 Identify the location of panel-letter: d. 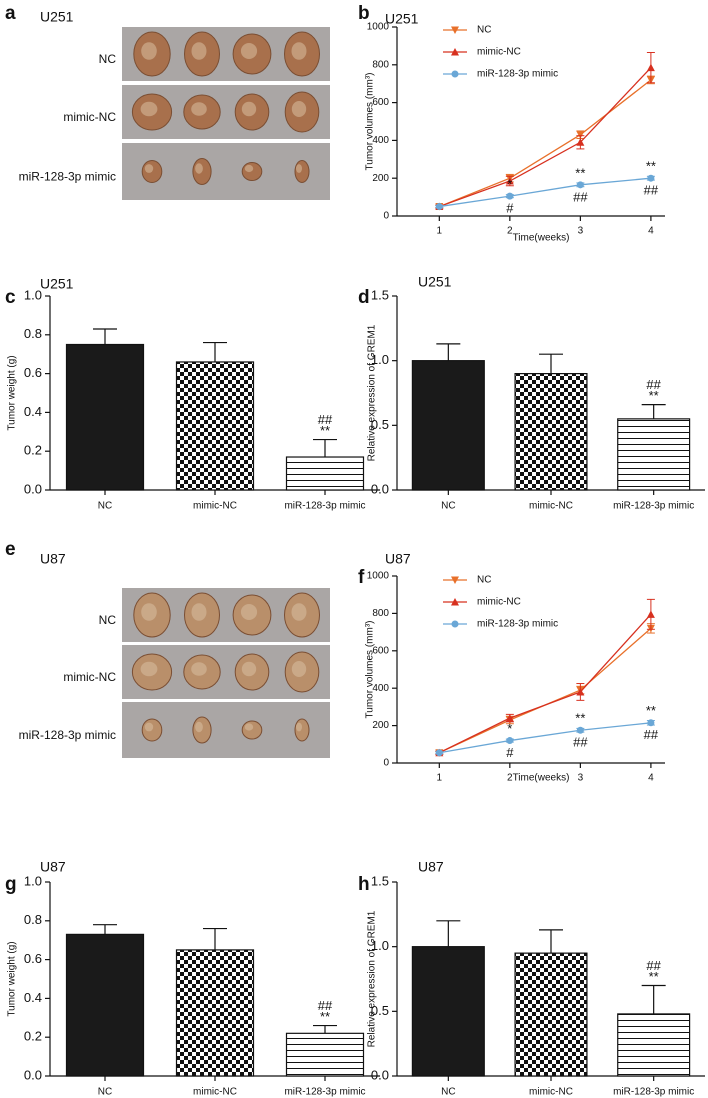
(364, 297).